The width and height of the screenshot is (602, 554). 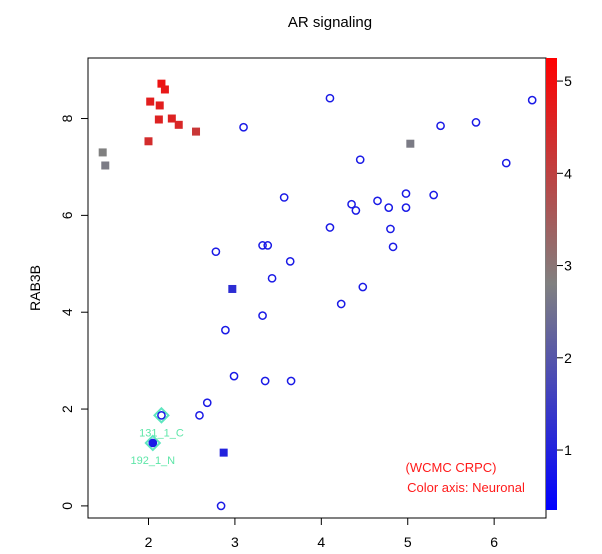 I want to click on x-tick-label: 2, so click(x=149, y=542).